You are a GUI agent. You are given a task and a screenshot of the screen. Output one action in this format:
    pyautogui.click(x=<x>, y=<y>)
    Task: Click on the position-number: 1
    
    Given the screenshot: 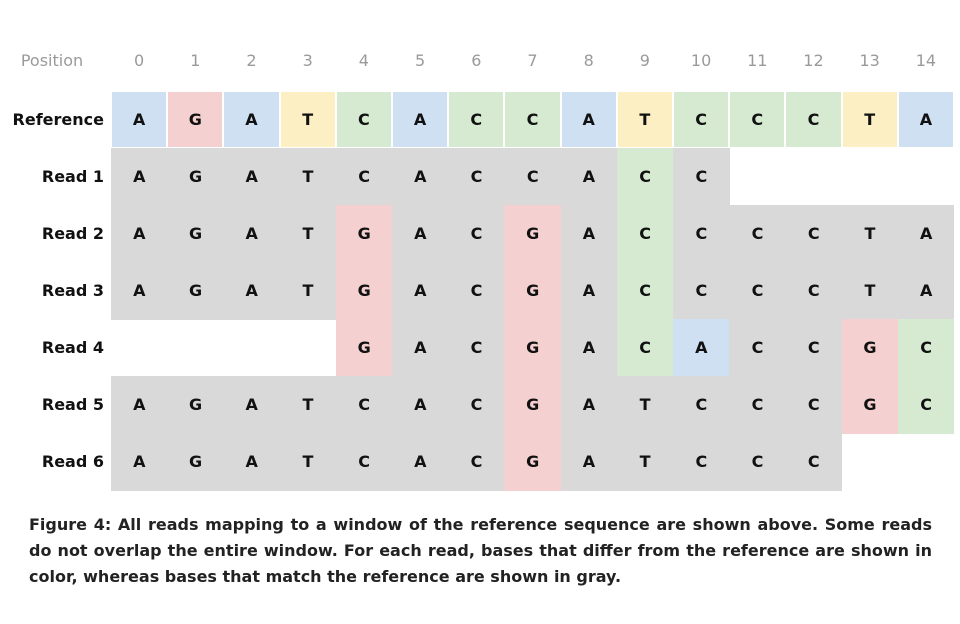 What is the action you would take?
    pyautogui.click(x=195, y=60)
    